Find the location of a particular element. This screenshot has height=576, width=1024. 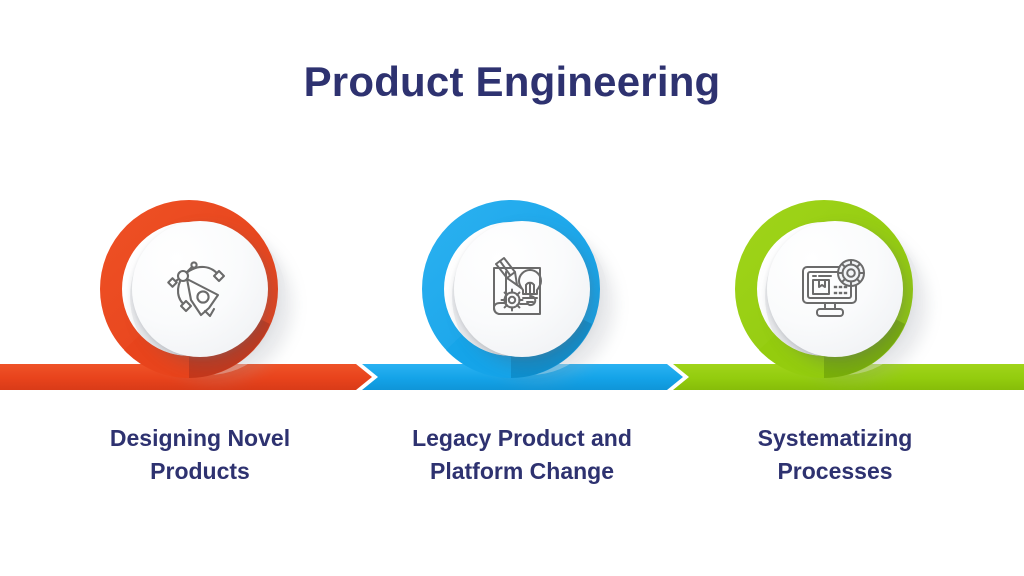

process-arrow-band is located at coordinates (512, 377).